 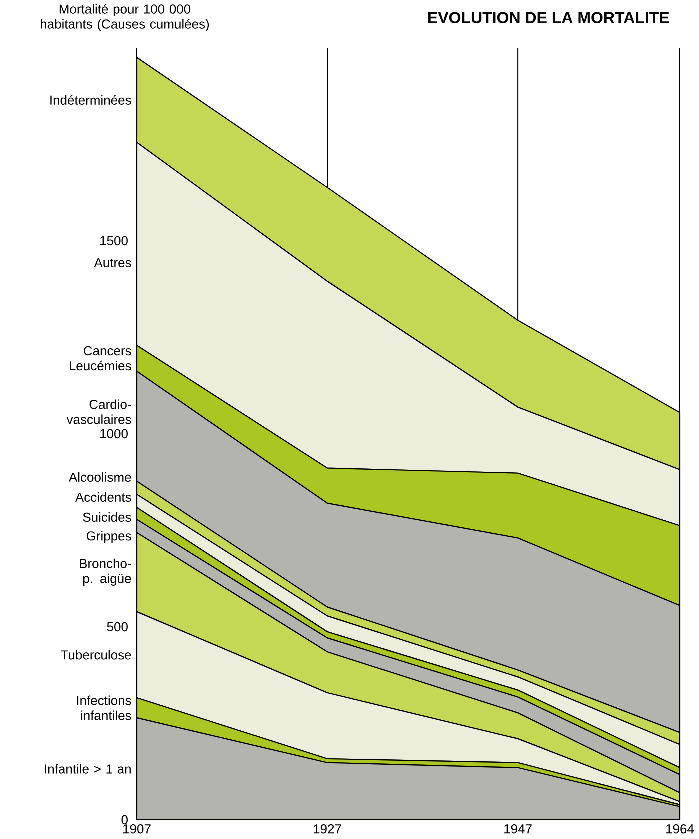 What do you see at coordinates (125, 18) in the screenshot?
I see `y-axis-title: Mortalité pour 100 000 habitants (Causes cumulées)` at bounding box center [125, 18].